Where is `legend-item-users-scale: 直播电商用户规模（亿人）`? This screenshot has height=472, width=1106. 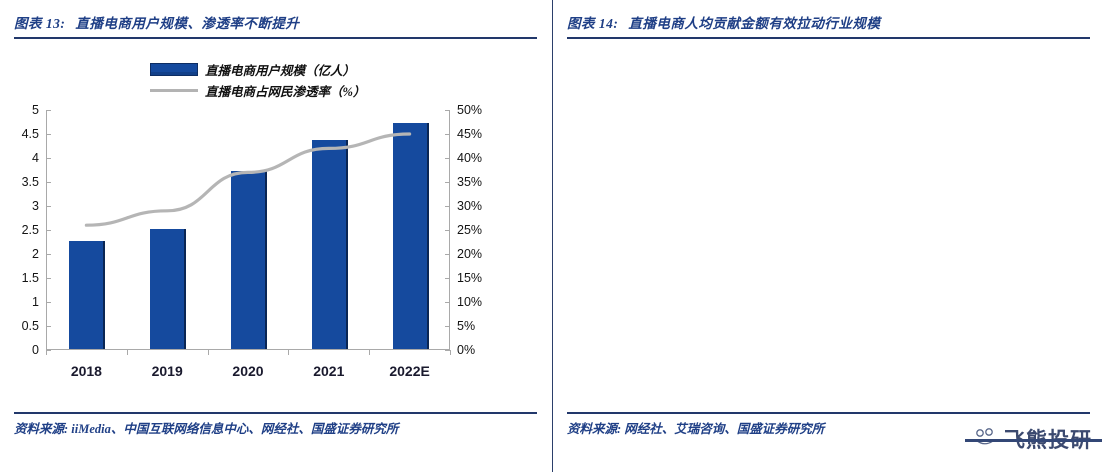
legend-item-users-scale: 直播电商用户规模（亿人） is located at coordinates (257, 69).